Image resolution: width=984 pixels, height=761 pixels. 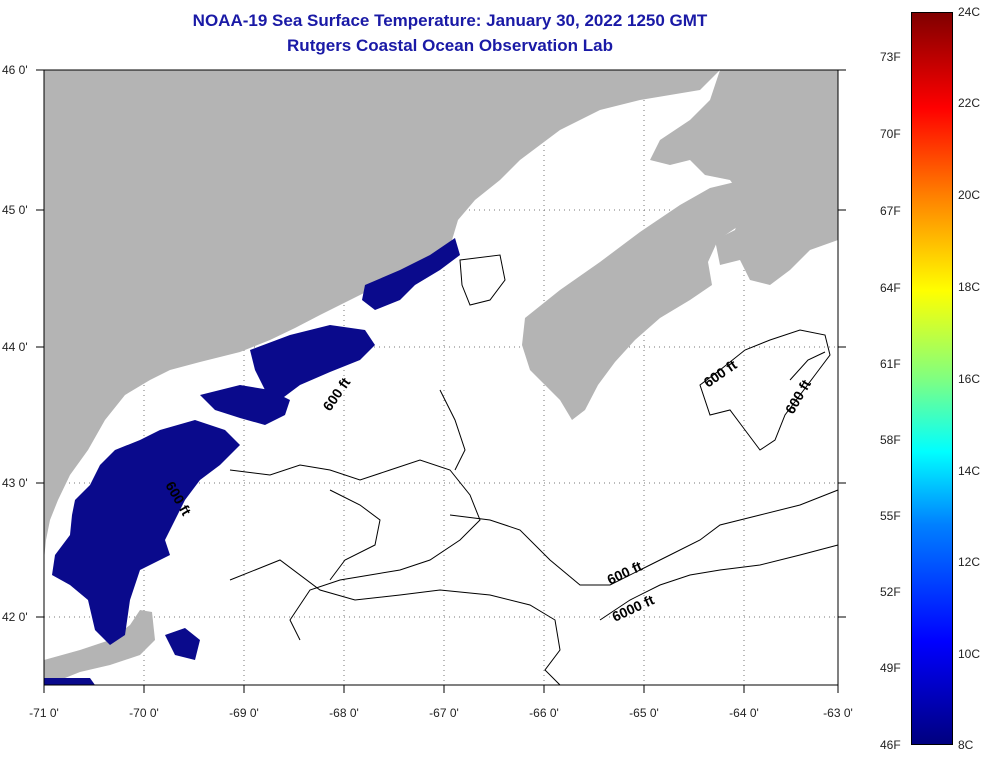 I want to click on lon-label: -64 0', so click(x=744, y=713).